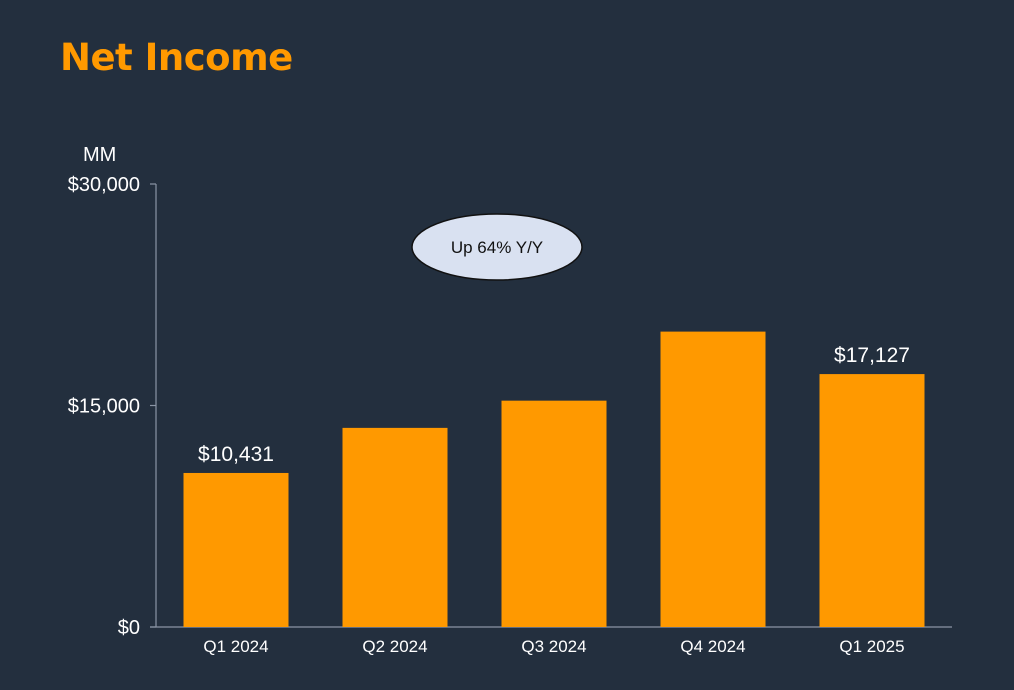 Image resolution: width=1014 pixels, height=690 pixels. I want to click on x-tick-label: Q3 2024, so click(553, 646).